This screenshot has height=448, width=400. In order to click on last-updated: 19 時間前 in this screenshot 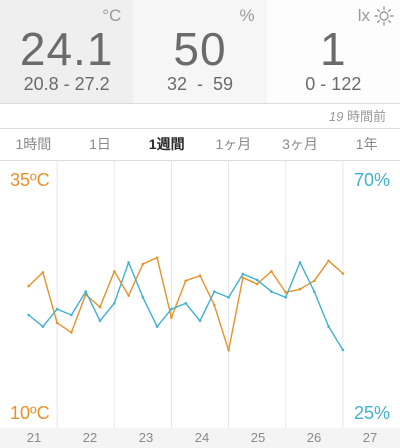, I will do `click(357, 115)`.